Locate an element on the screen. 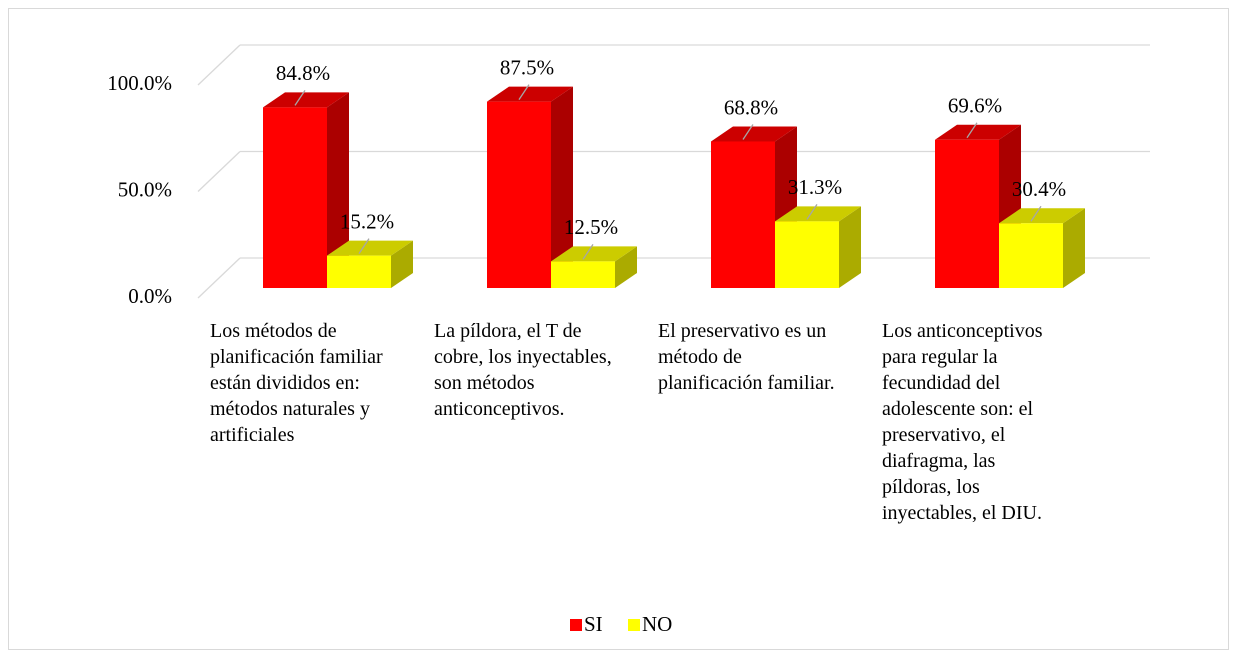  y-tick-label: 50.0% is located at coordinates (145, 189).